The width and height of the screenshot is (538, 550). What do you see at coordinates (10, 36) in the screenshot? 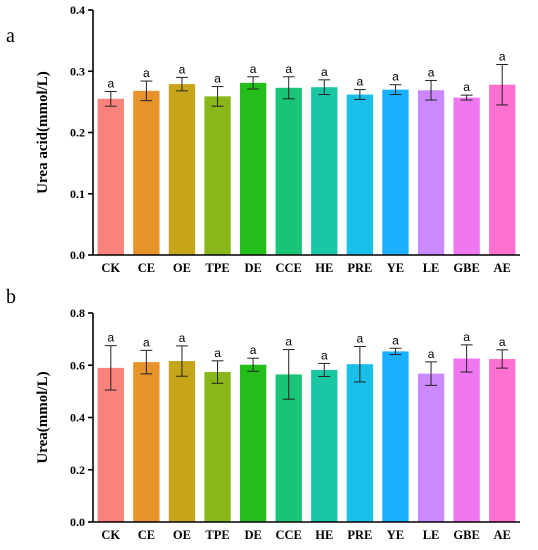
I see `panel-letter: a` at bounding box center [10, 36].